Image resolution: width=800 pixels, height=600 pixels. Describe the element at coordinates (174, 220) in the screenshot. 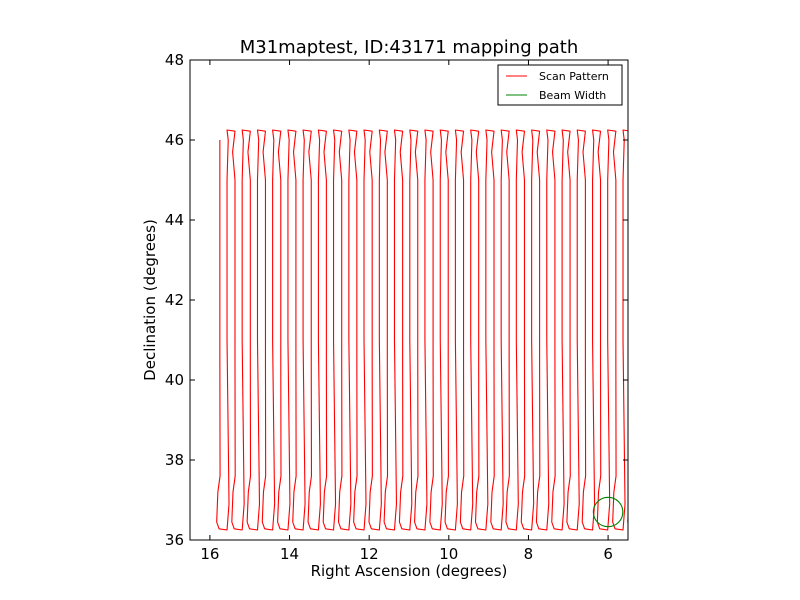

I see `y-tick-label: 44` at that location.